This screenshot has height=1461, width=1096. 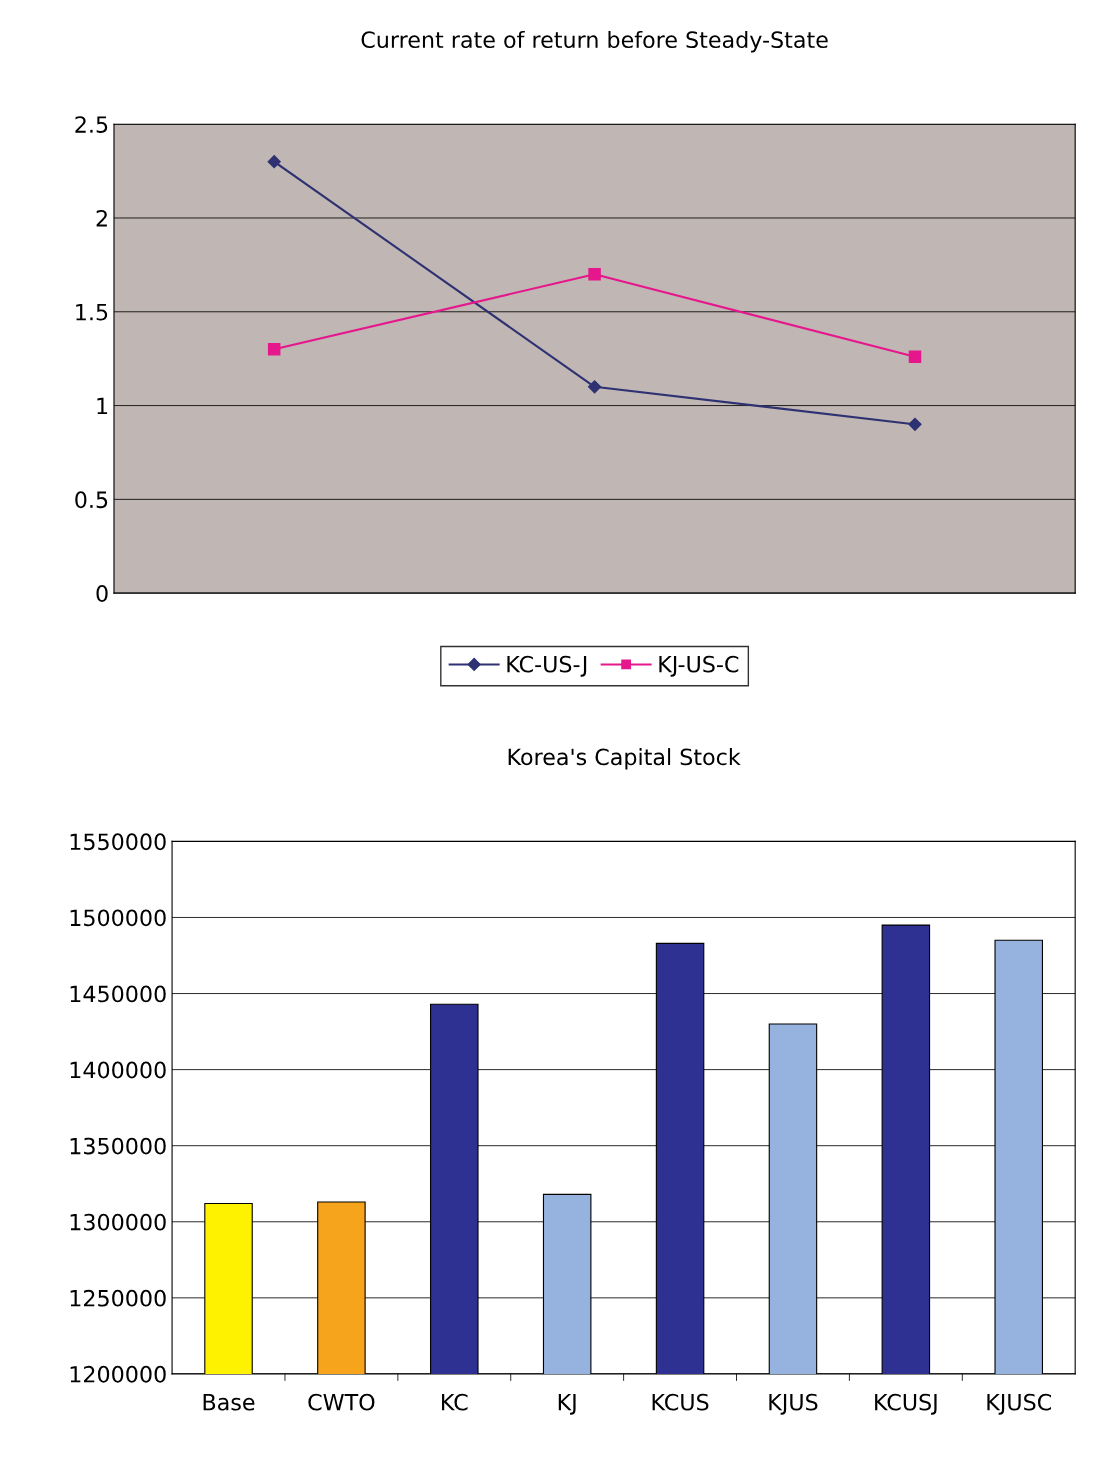 What do you see at coordinates (91, 124) in the screenshot?
I see `y-tick-label: 2.5` at bounding box center [91, 124].